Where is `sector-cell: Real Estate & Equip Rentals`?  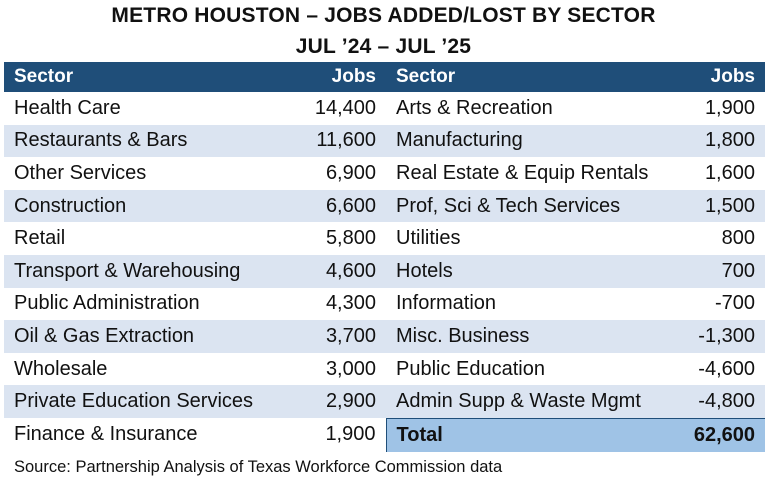 sector-cell: Real Estate & Equip Rentals is located at coordinates (522, 172).